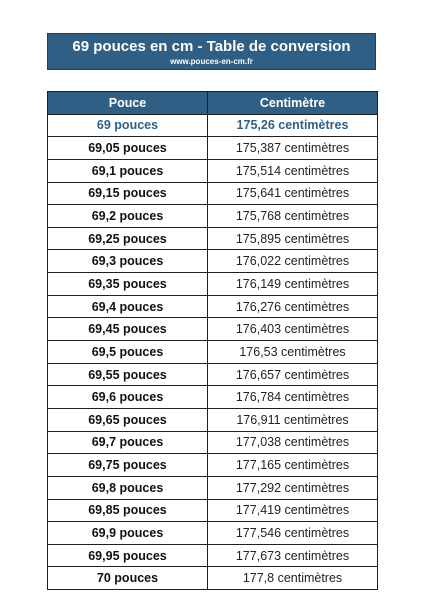 The image size is (424, 600). Describe the element at coordinates (292, 148) in the screenshot. I see `cm-cell: 175,387 centimètres` at that location.